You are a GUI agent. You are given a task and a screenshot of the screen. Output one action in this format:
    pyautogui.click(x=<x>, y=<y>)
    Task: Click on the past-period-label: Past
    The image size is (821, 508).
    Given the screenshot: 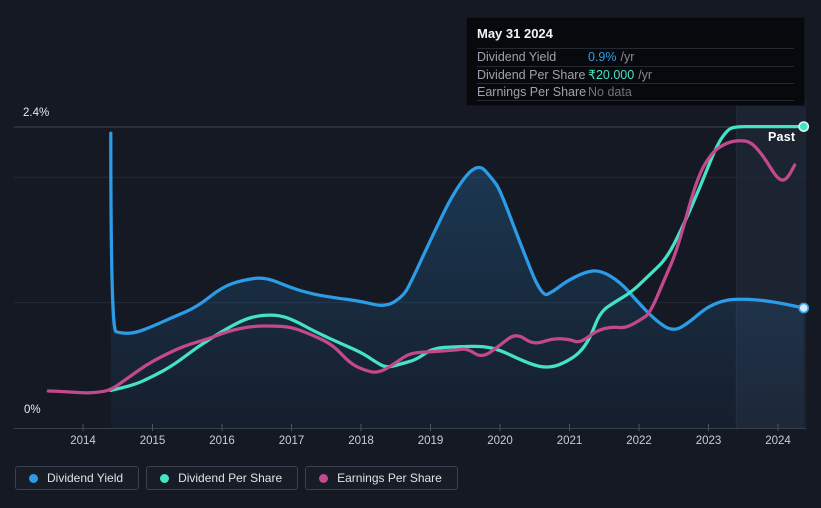 What is the action you would take?
    pyautogui.click(x=782, y=137)
    